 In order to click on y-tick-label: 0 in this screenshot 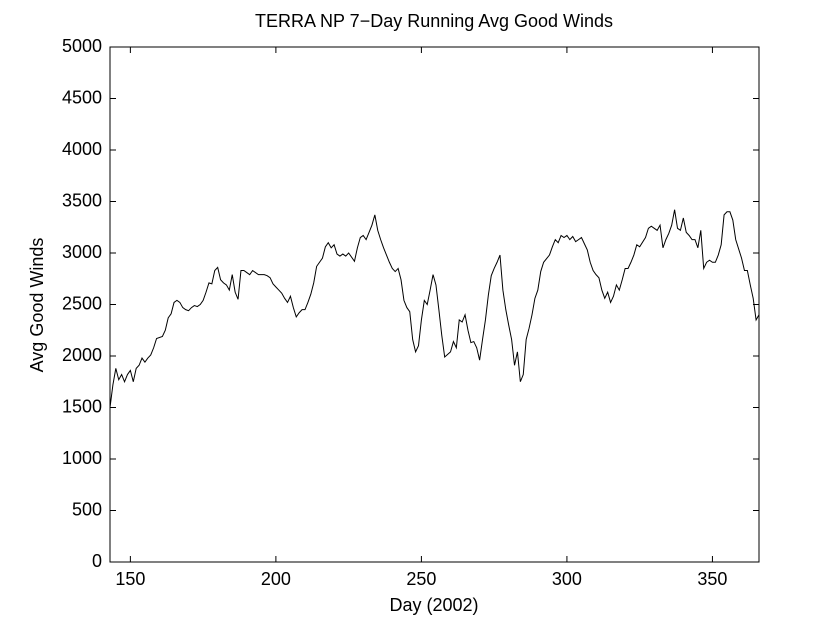, I will do `click(97, 561)`.